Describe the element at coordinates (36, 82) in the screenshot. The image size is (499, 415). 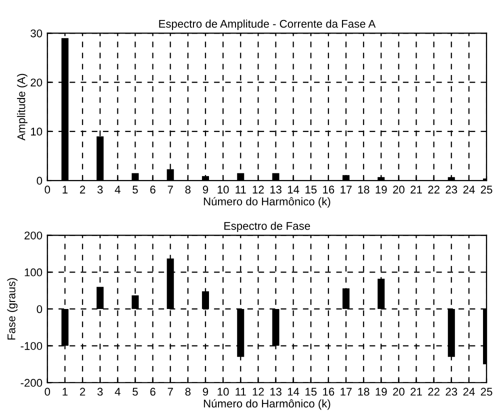
I see `y-tick-label: 20` at that location.